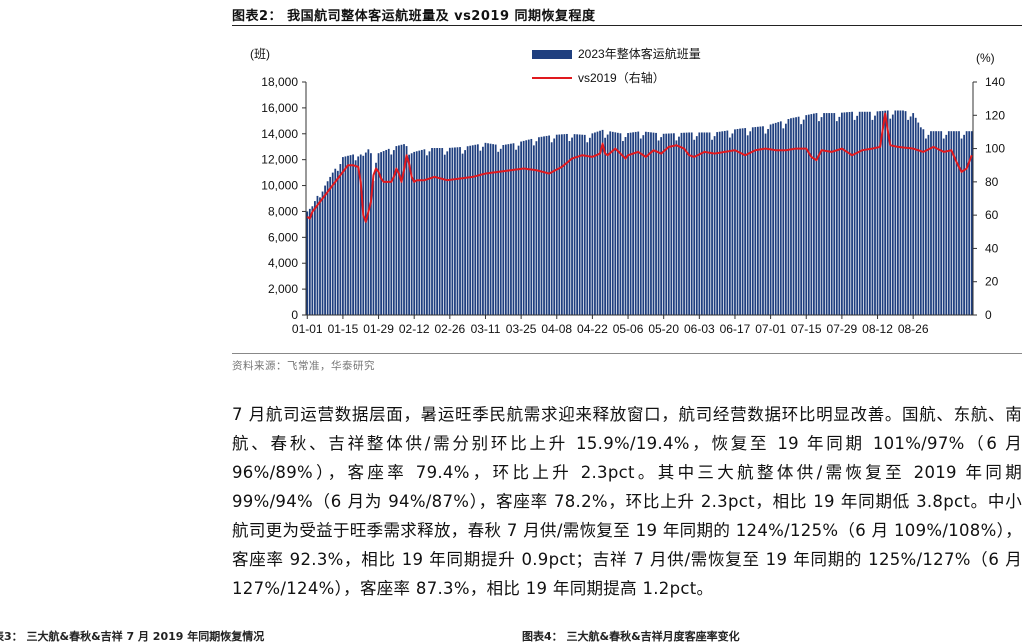 Image resolution: width=1028 pixels, height=644 pixels. What do you see at coordinates (877, 329) in the screenshot?
I see `x-tick-label: 08-12` at bounding box center [877, 329].